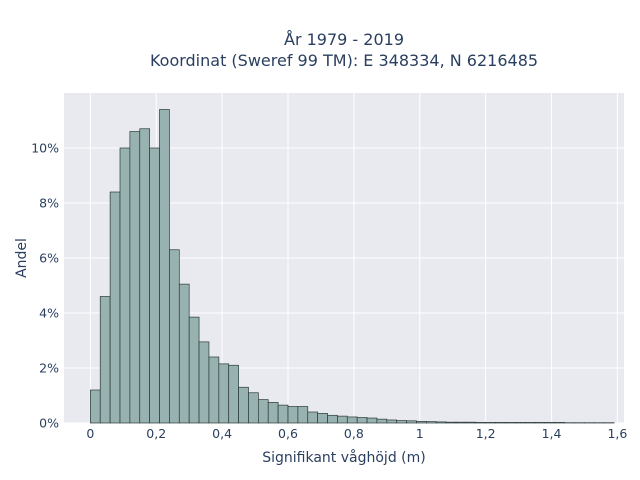  I want to click on y-tick-label: 4%, so click(49, 313).